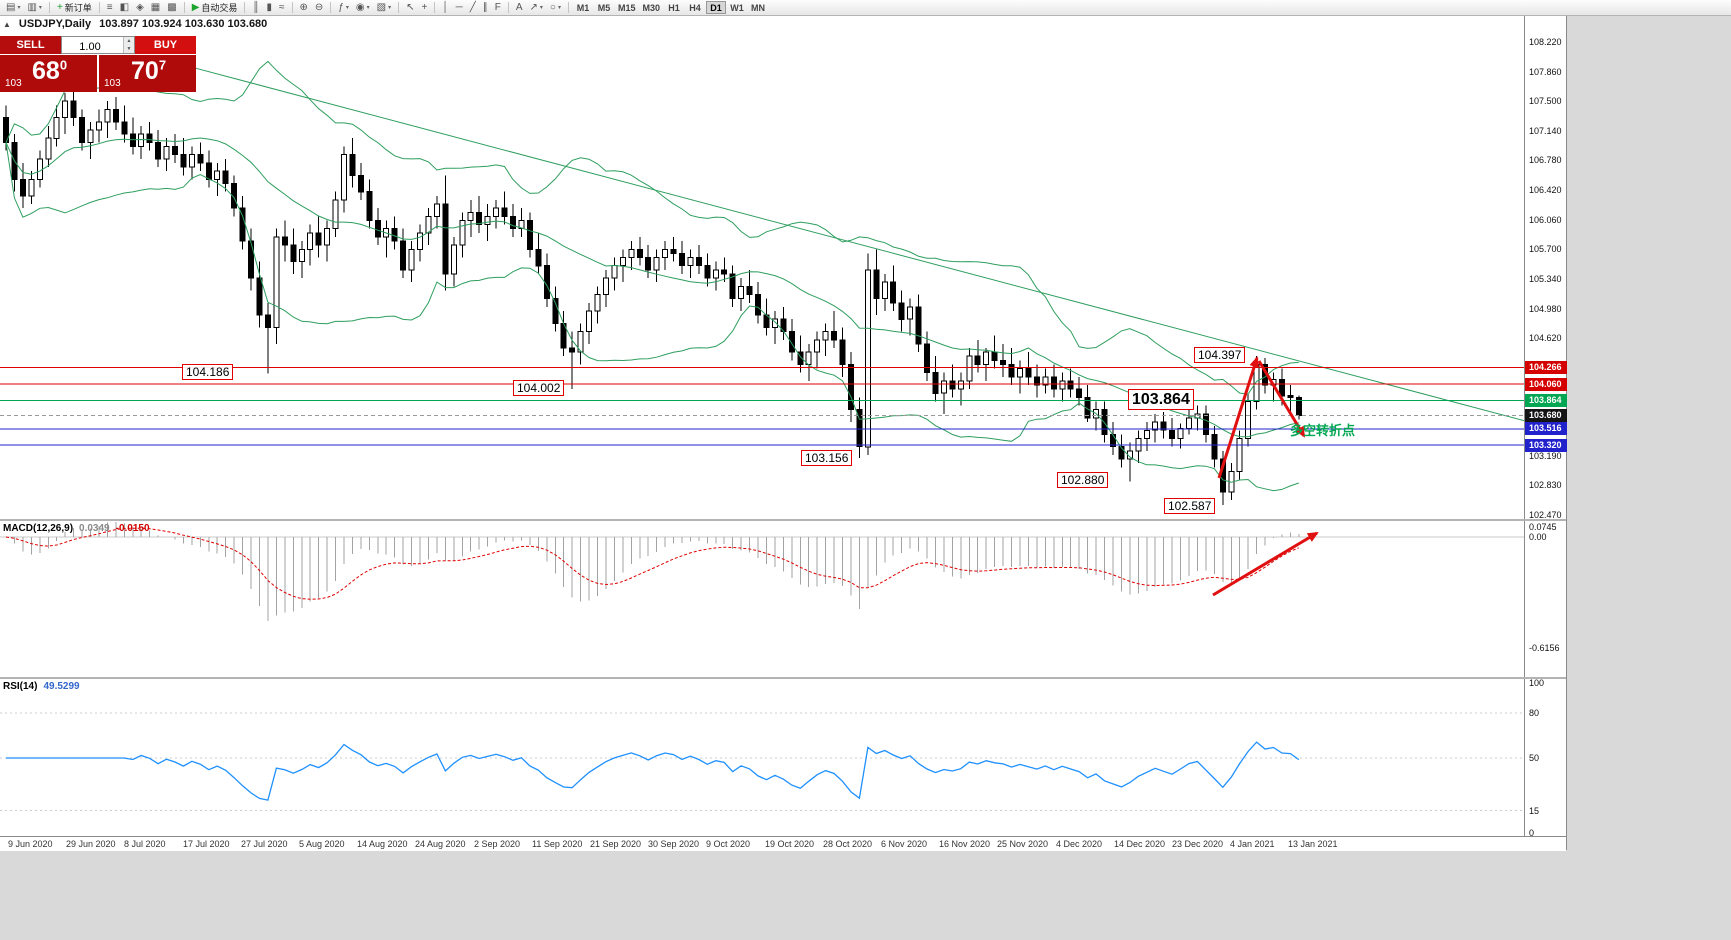 The width and height of the screenshot is (1731, 940). Describe the element at coordinates (695, 8) in the screenshot. I see `timeframe-H4: H4` at that location.